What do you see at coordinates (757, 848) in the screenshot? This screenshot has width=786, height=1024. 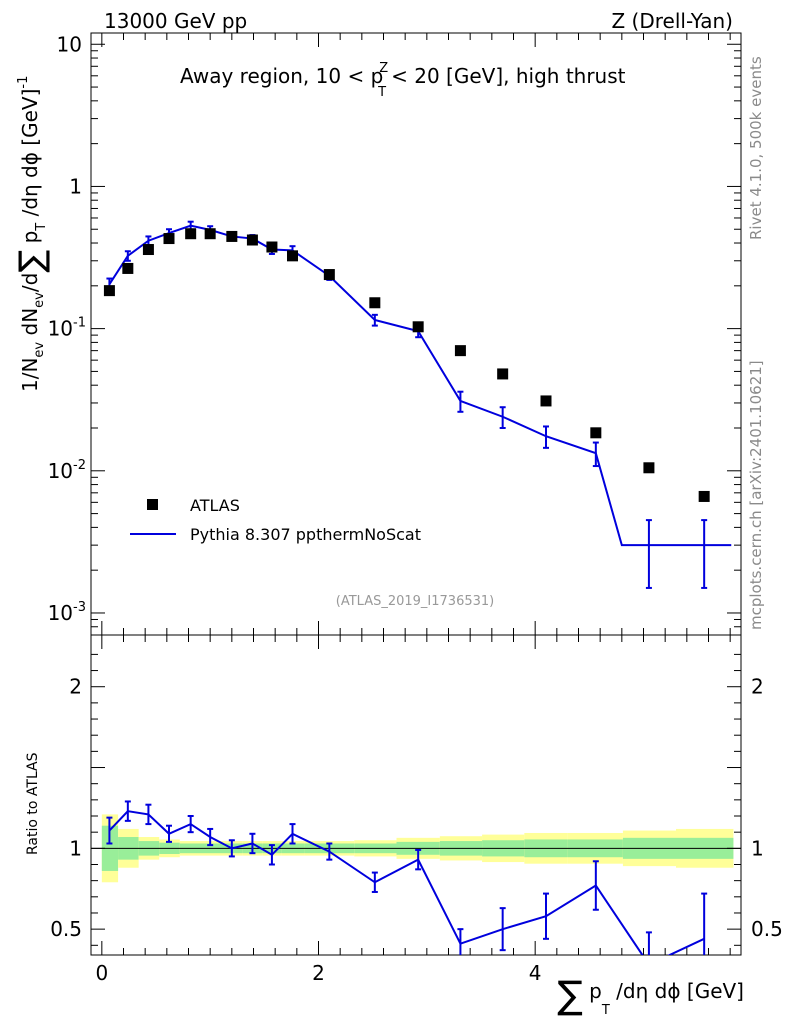 I see `ratio-y-tick-label-right: 1` at bounding box center [757, 848].